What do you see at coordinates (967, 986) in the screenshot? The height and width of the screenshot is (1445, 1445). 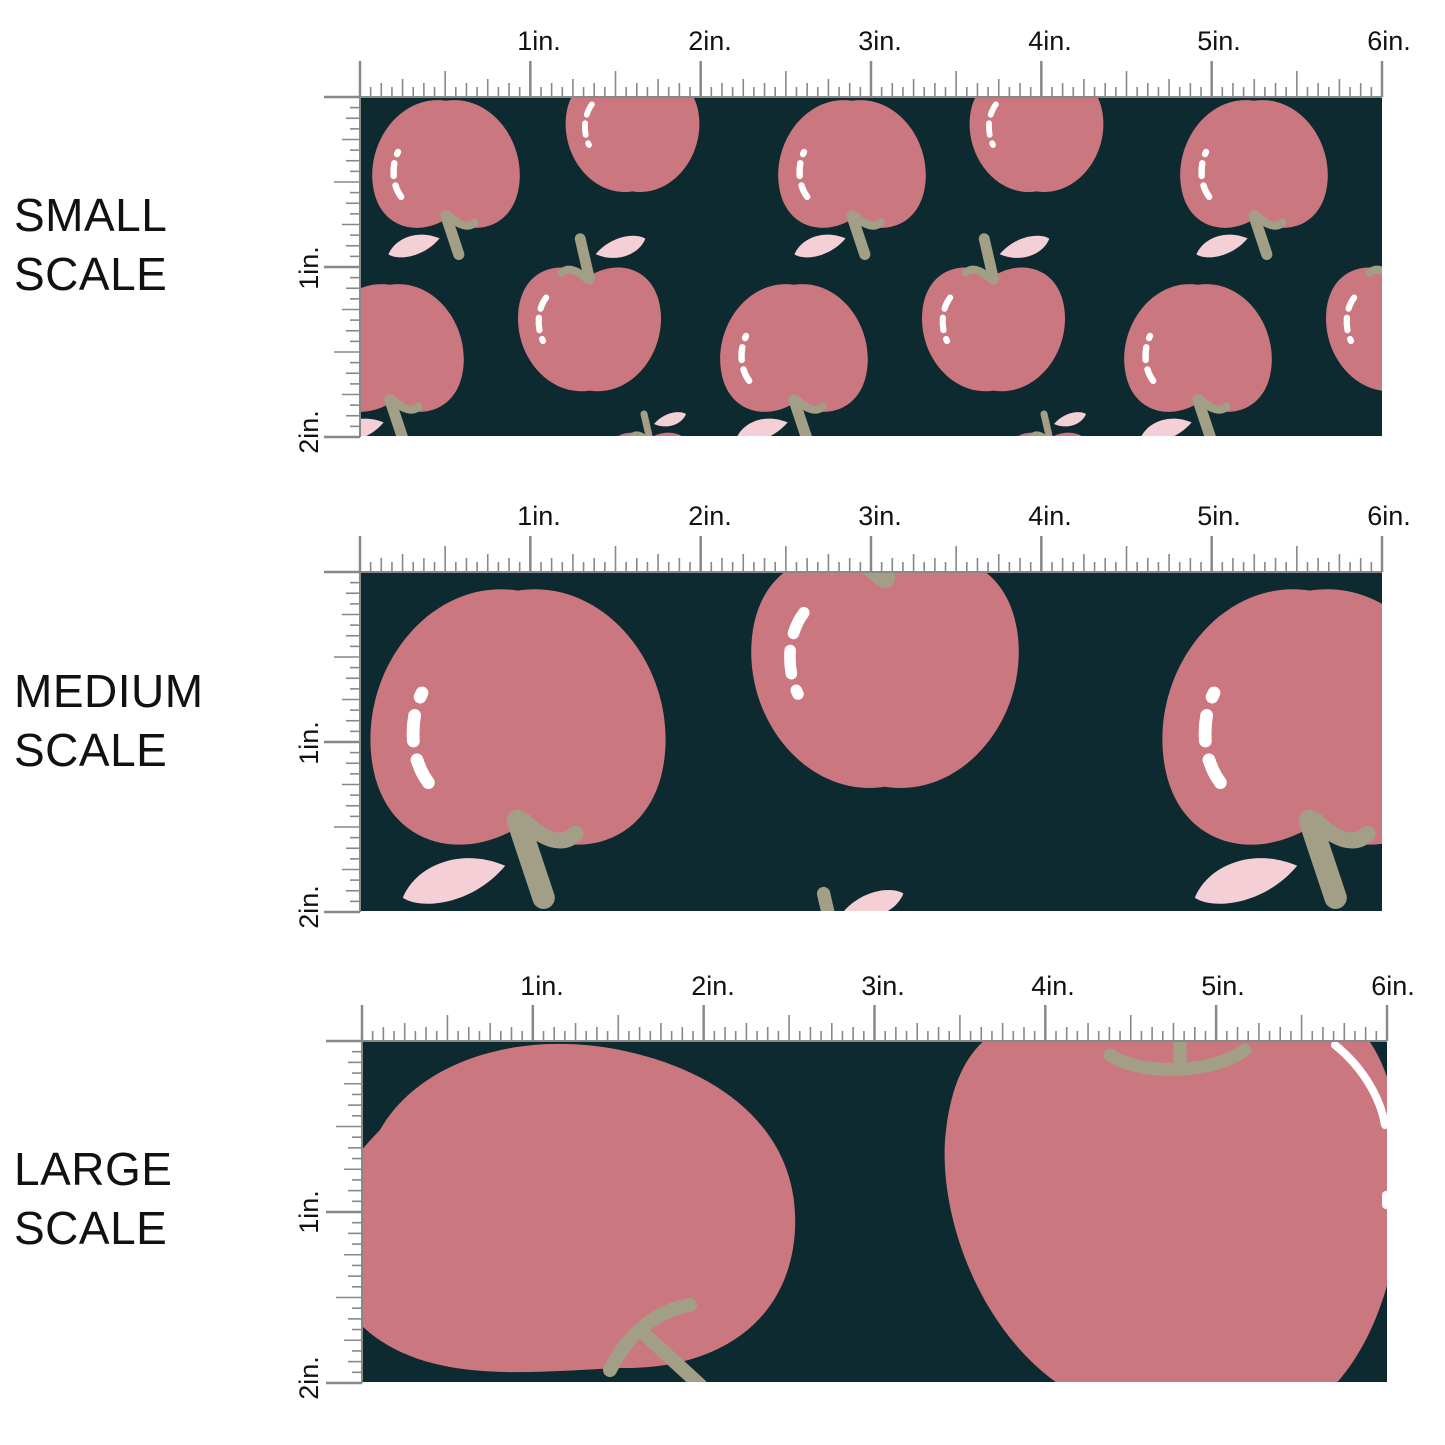 I see `large-ruler-top-labels: 1in. 2in. 3in. 4in. 5in. 6in.` at bounding box center [967, 986].